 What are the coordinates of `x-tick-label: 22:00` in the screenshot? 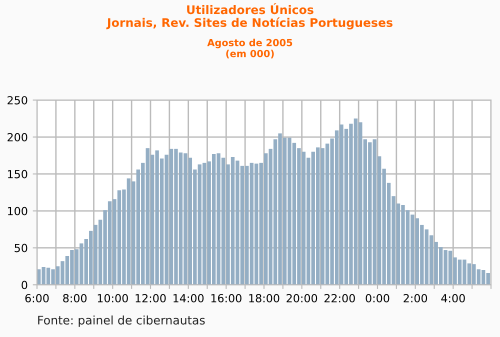 It's located at (339, 298).